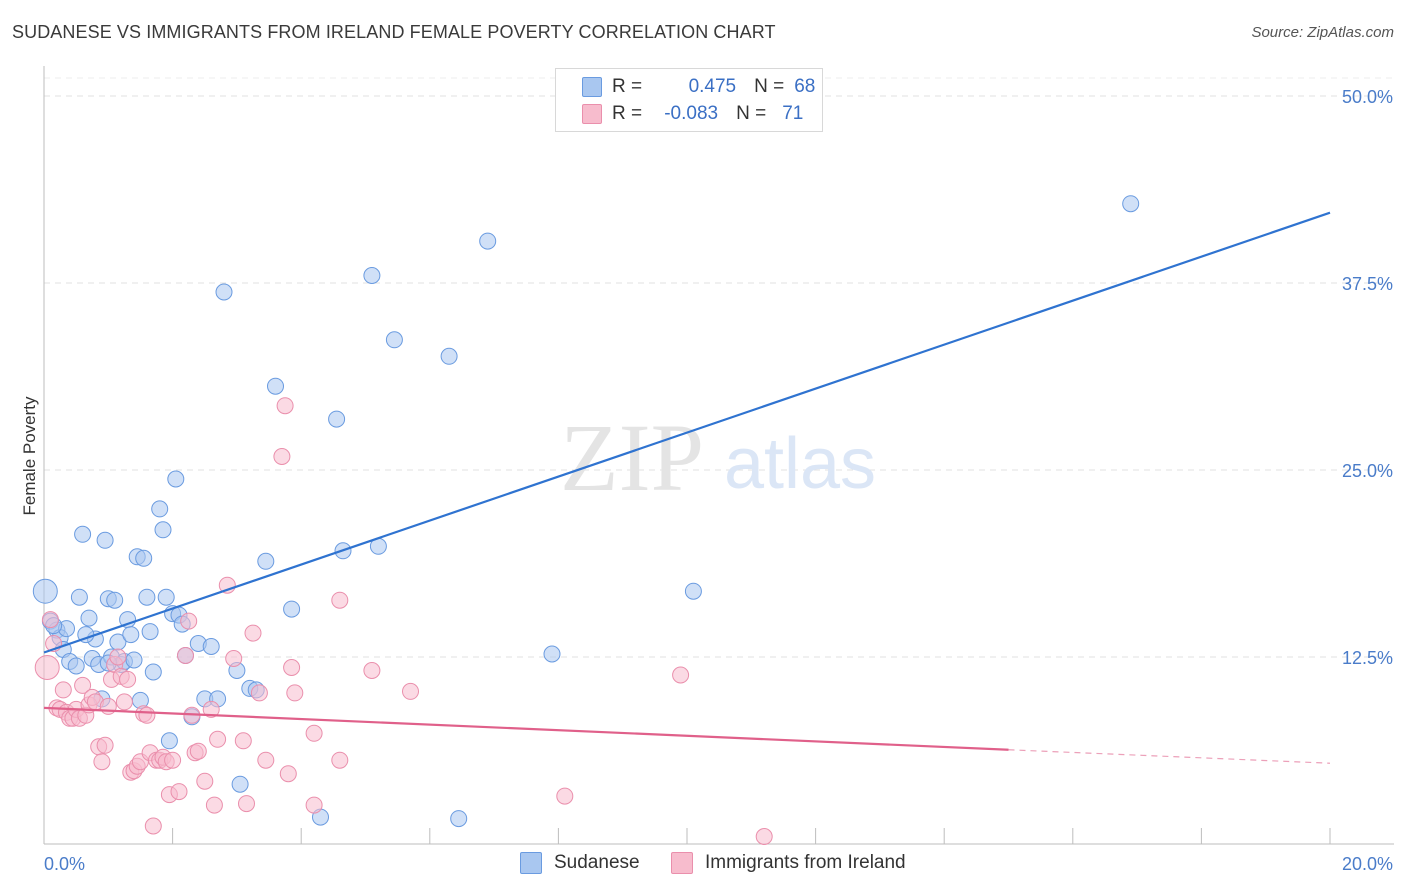 The width and height of the screenshot is (1406, 892). Describe the element at coordinates (793, 113) in the screenshot. I see `legend-n-value: 71` at that location.